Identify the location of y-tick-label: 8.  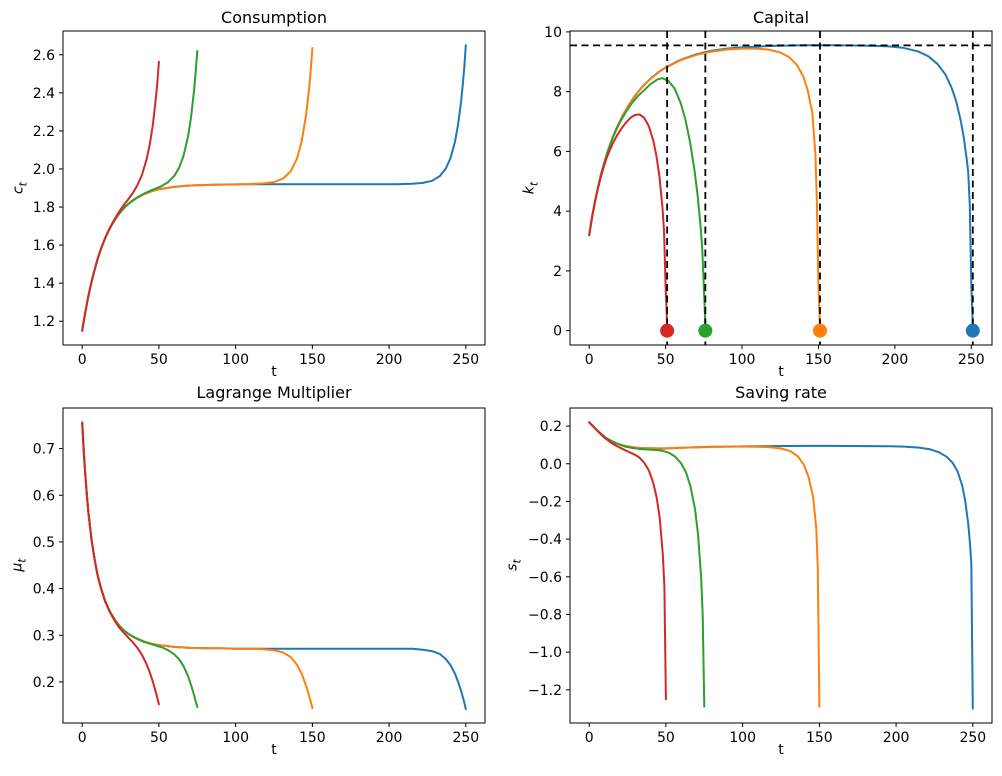
(557, 93).